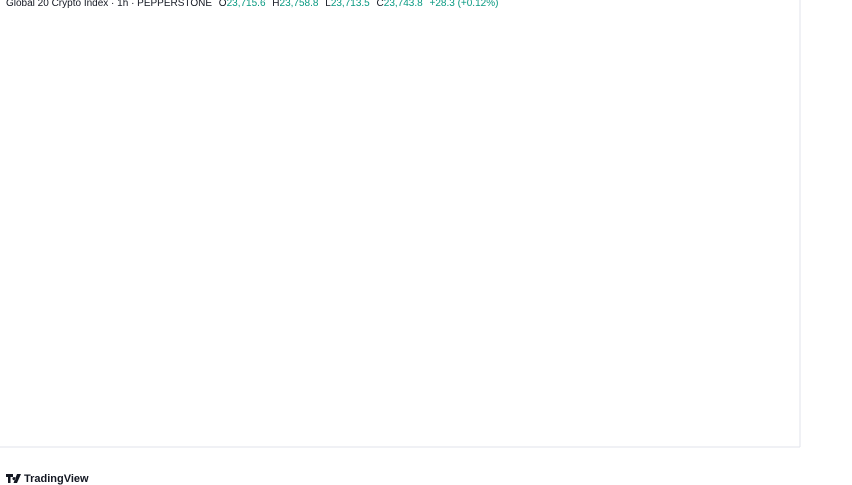  I want to click on legend-key: L, so click(328, 4).